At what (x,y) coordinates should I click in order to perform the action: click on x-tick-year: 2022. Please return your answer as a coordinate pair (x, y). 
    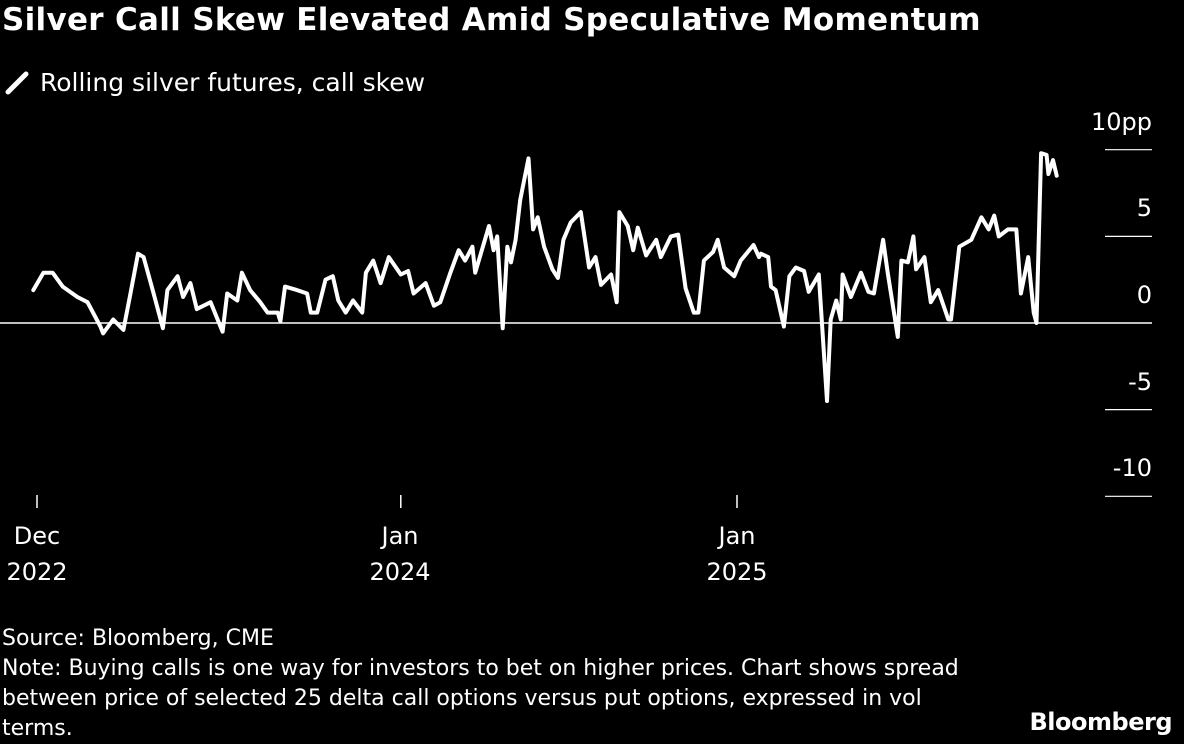
    Looking at the image, I should click on (37, 572).